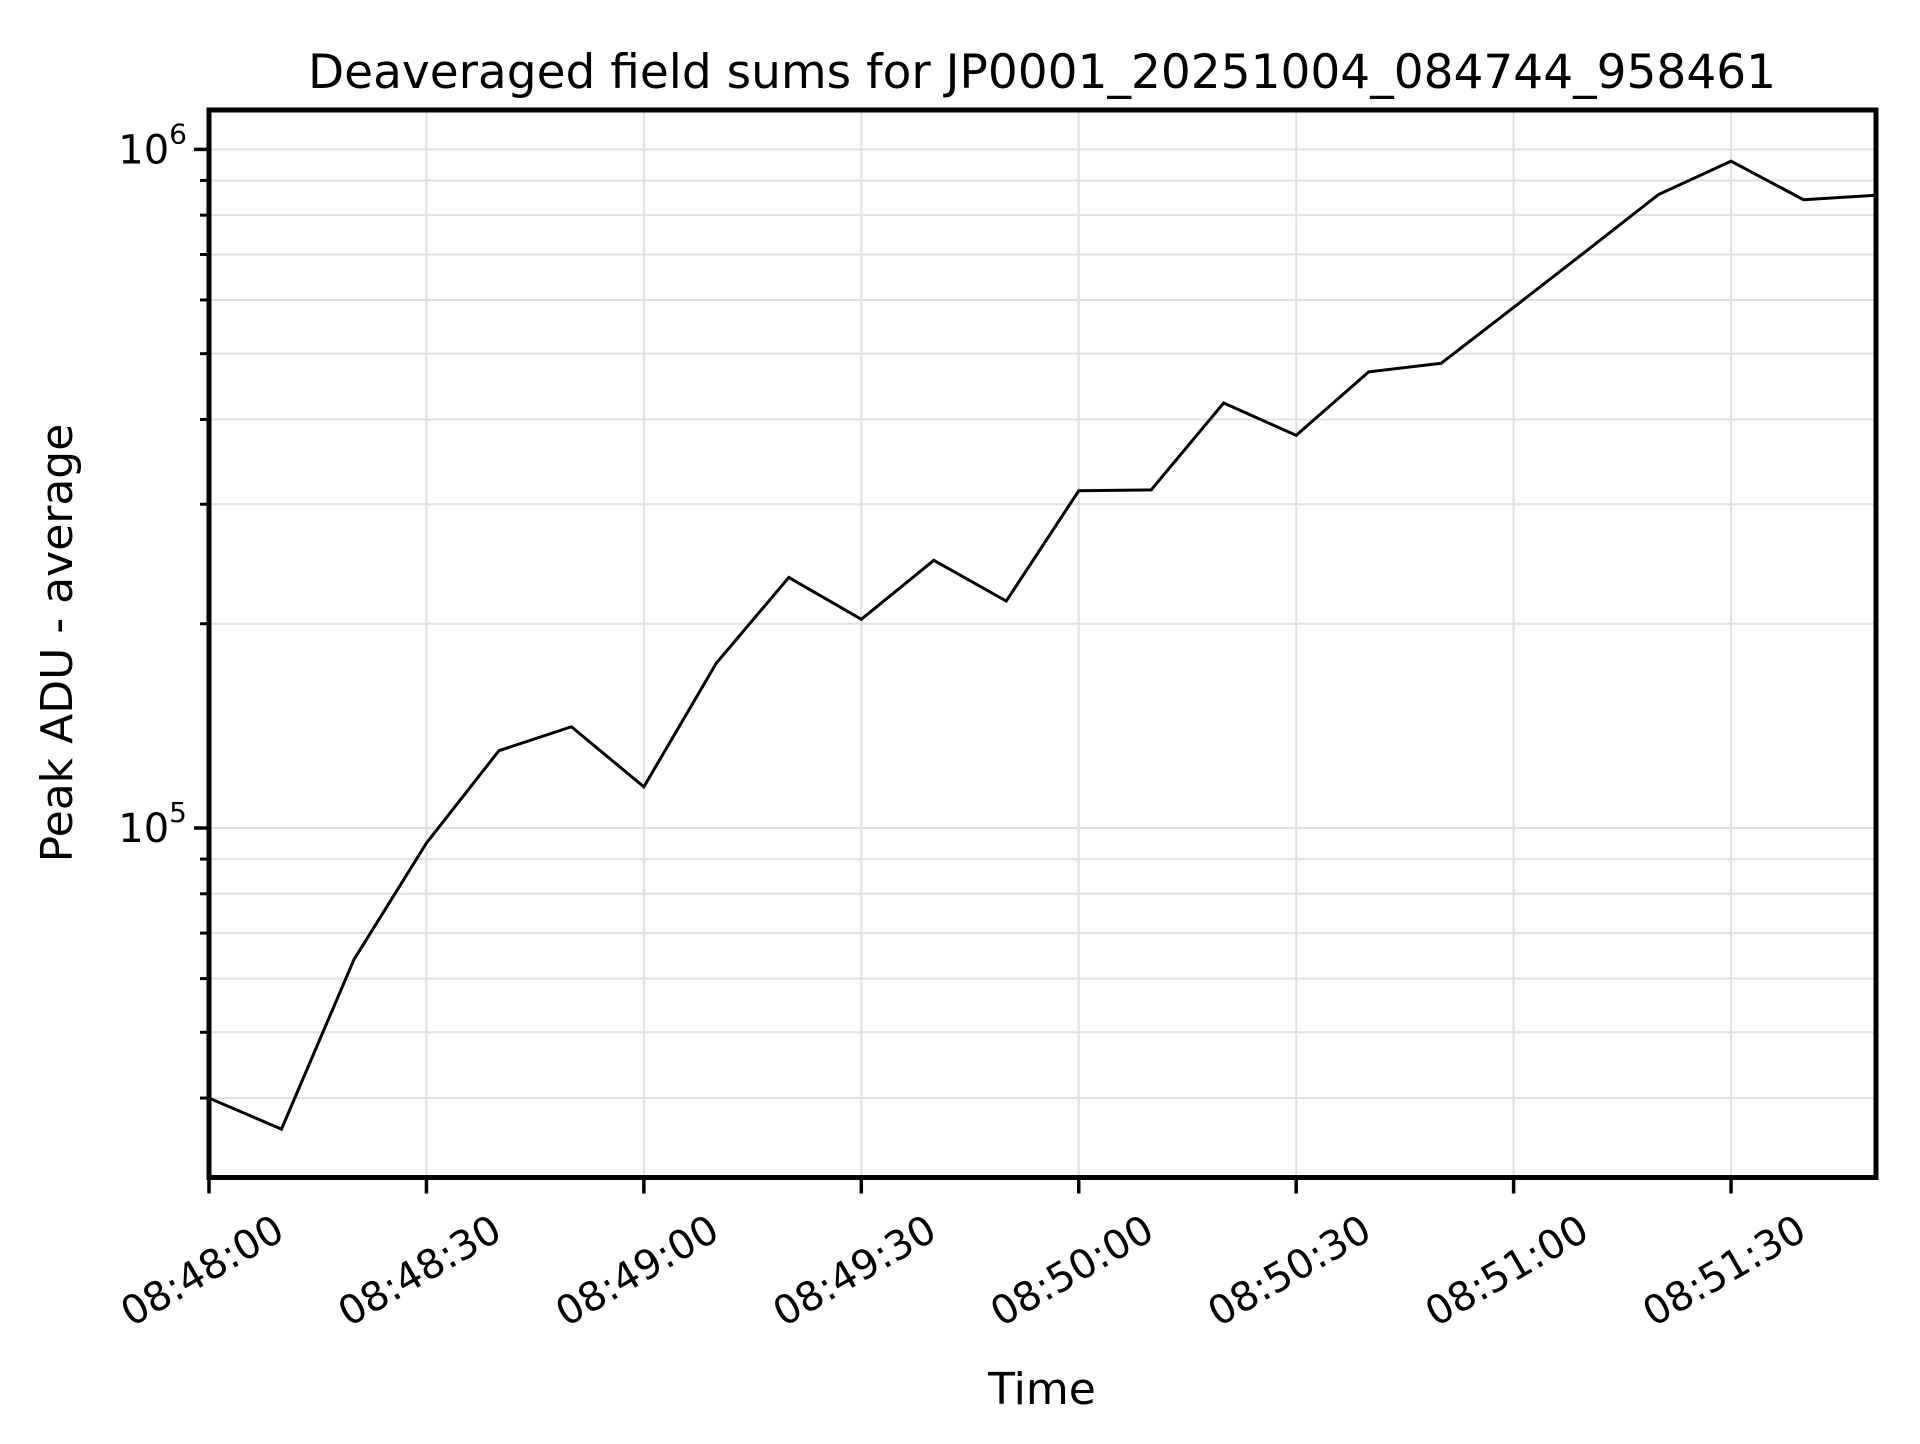  I want to click on y-axis-label: Peak ADU - average, so click(57, 643).